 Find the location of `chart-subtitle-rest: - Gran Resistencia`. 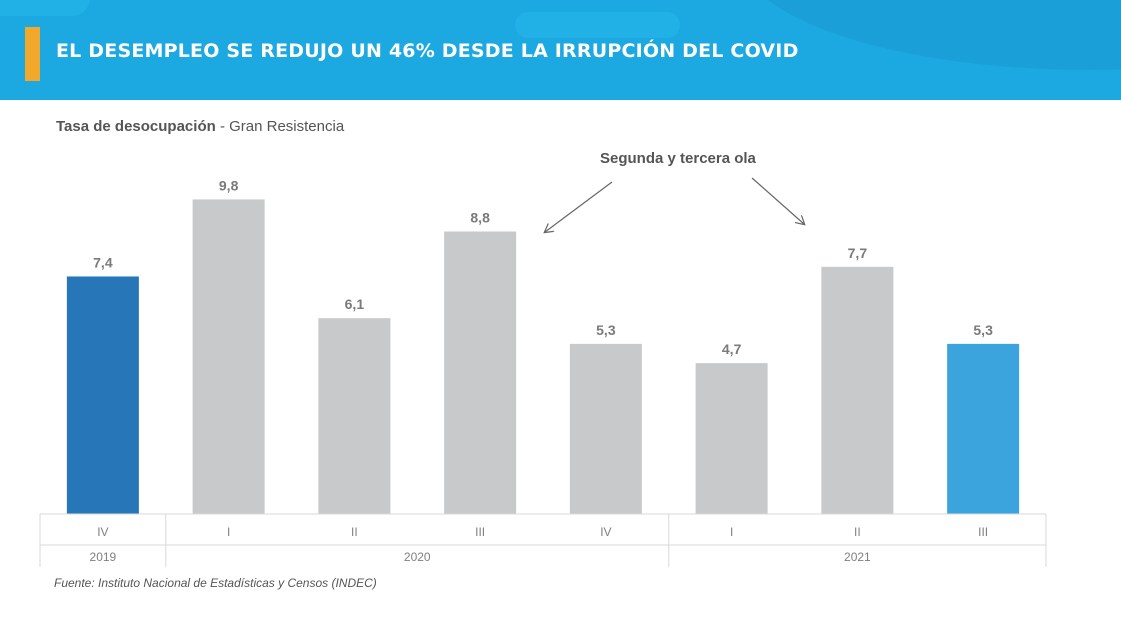

chart-subtitle-rest: - Gran Resistencia is located at coordinates (280, 126).